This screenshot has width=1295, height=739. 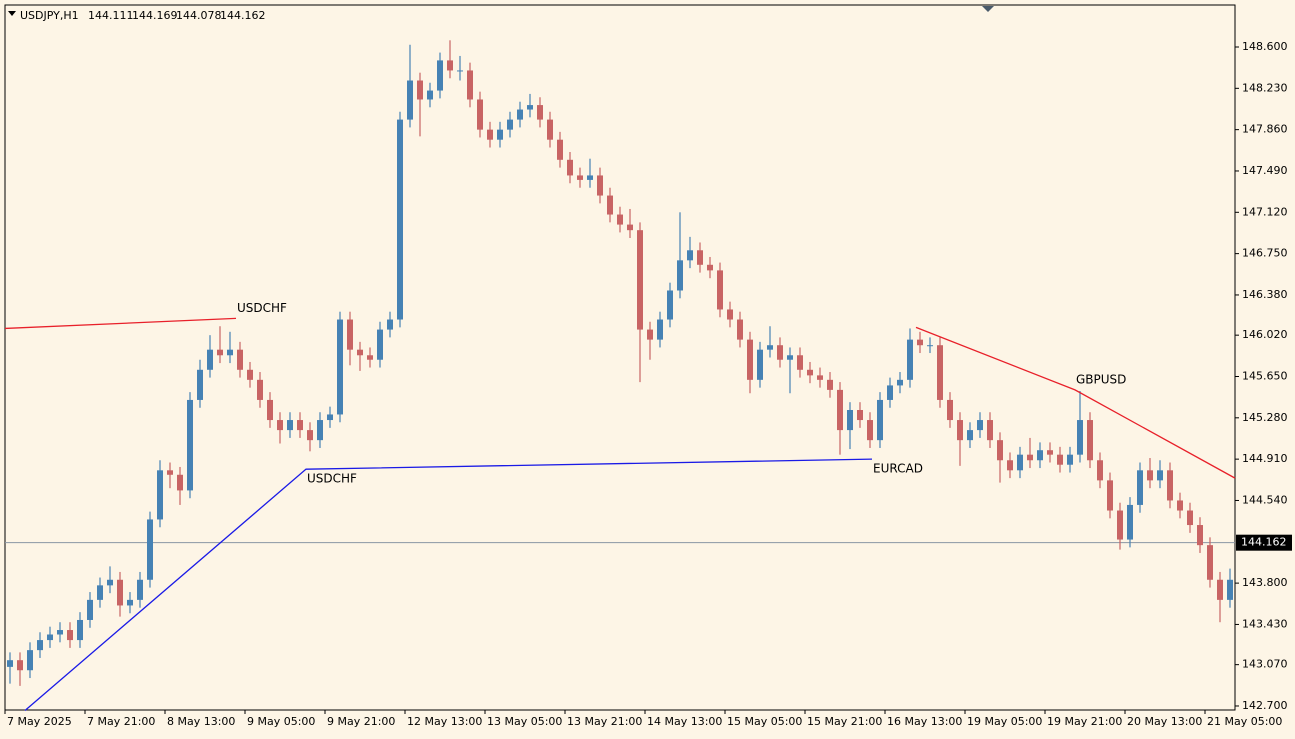 What do you see at coordinates (764, 721) in the screenshot?
I see `x-tick-label: 15 May 05:00` at bounding box center [764, 721].